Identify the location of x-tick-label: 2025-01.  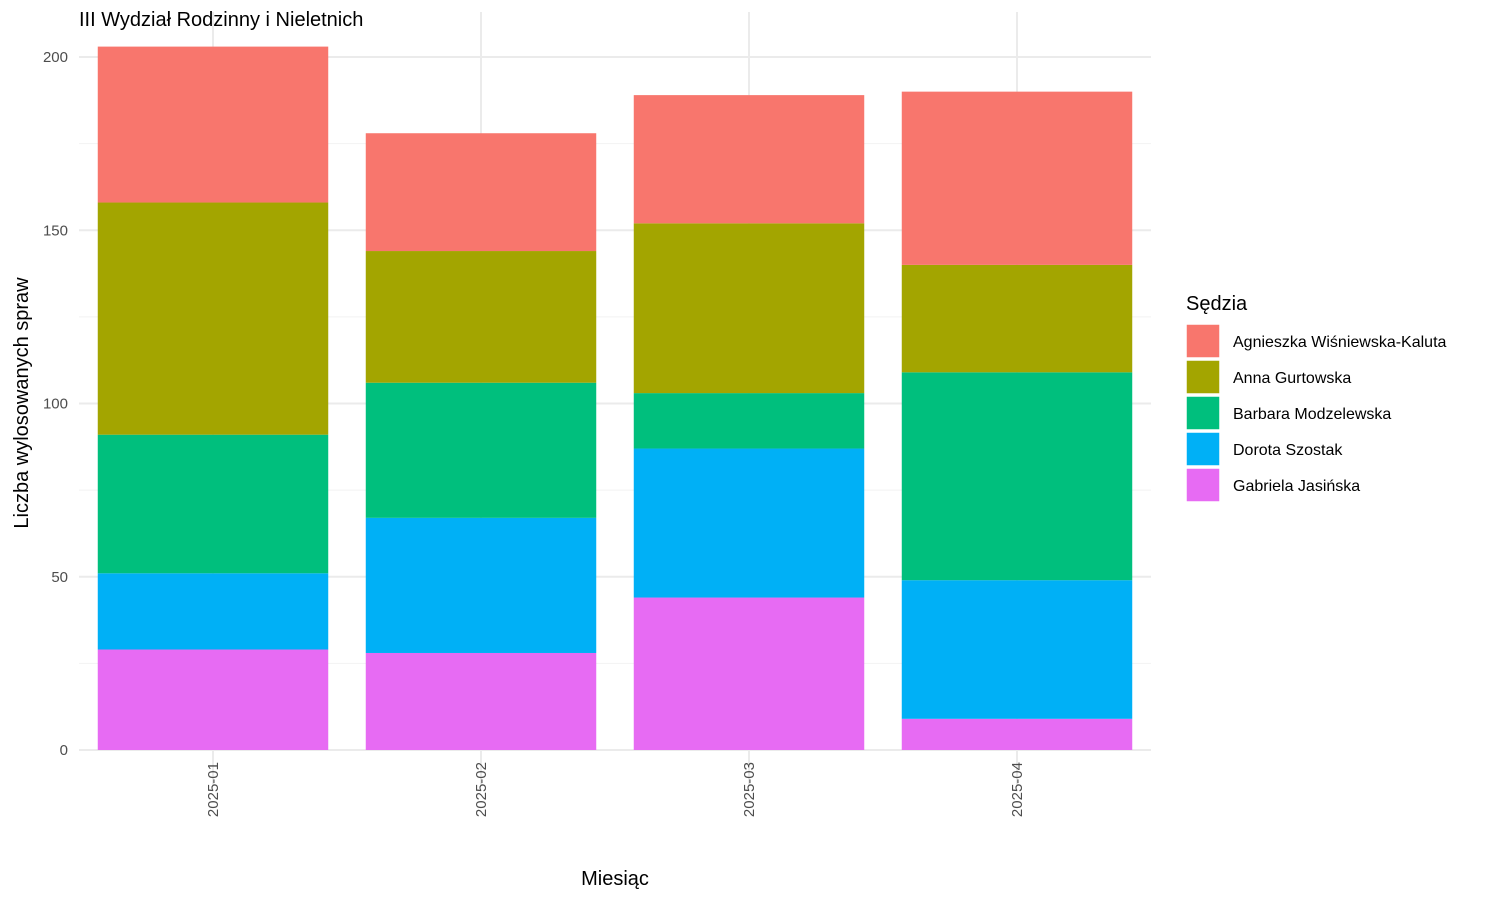
(213, 789).